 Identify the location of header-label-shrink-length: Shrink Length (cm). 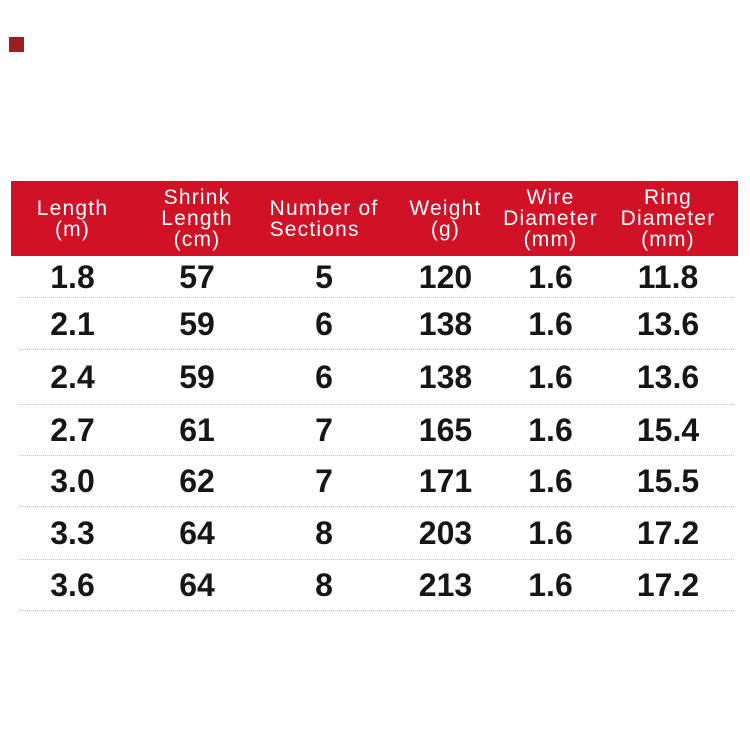
(197, 218).